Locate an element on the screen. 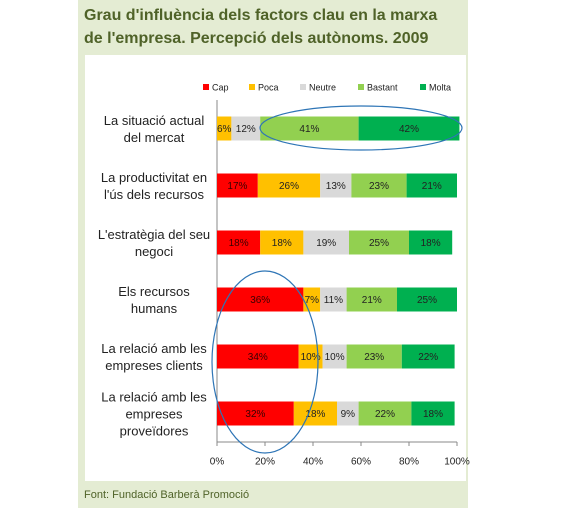 Image resolution: width=567 pixels, height=508 pixels. legend-label: Poca is located at coordinates (268, 87).